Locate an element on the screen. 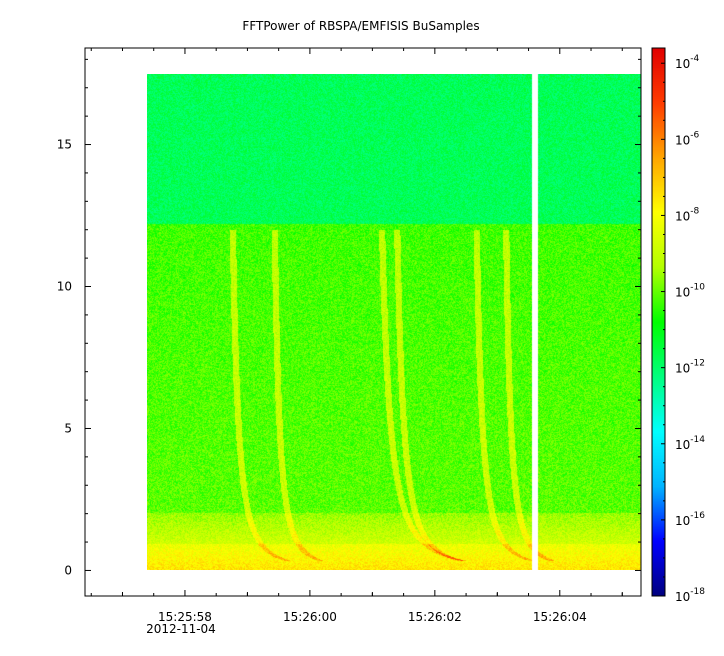 The image size is (724, 656). colorbar-tick-label: 10⁻⁸ is located at coordinates (687, 214).